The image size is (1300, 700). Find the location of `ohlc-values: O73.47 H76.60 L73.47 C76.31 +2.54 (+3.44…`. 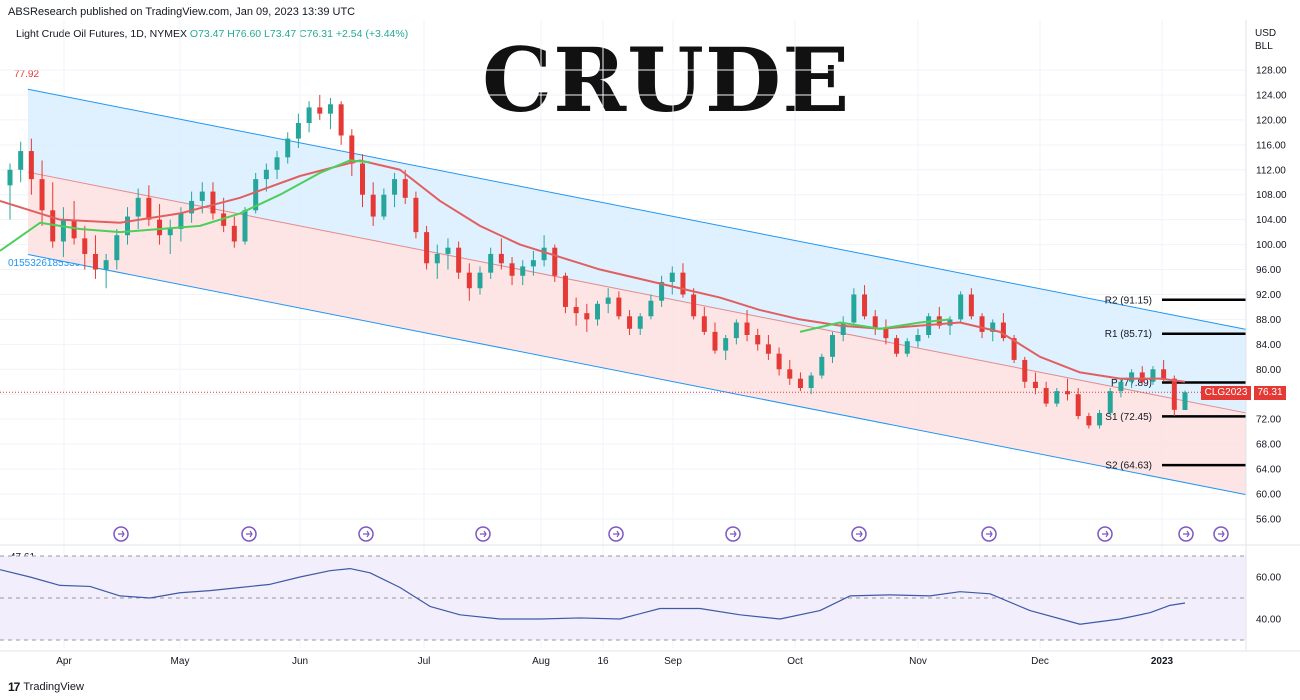

ohlc-values: O73.47 H76.60 L73.47 C76.31 +2.54 (+3.44… is located at coordinates (299, 34).